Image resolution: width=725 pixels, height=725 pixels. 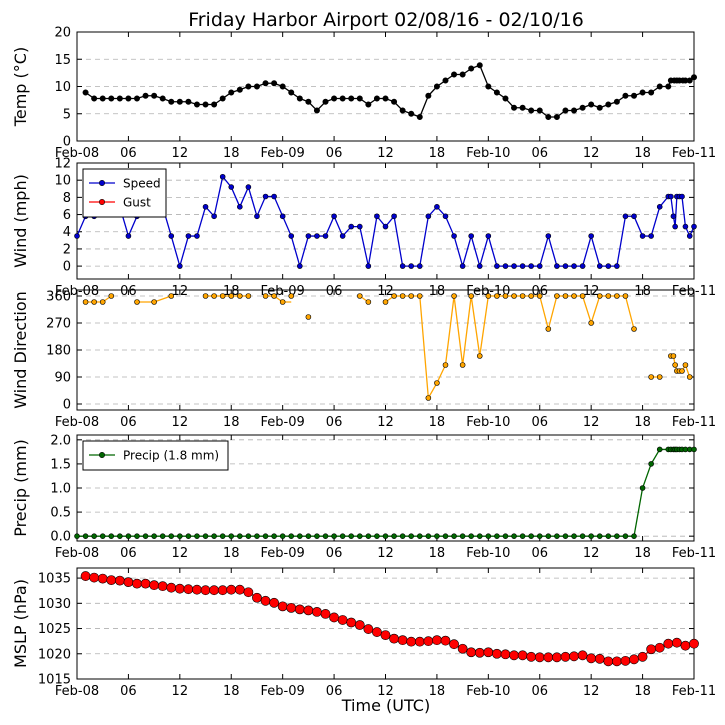 What do you see at coordinates (58, 297) in the screenshot?
I see `direction-ytick-label: 360` at bounding box center [58, 297].